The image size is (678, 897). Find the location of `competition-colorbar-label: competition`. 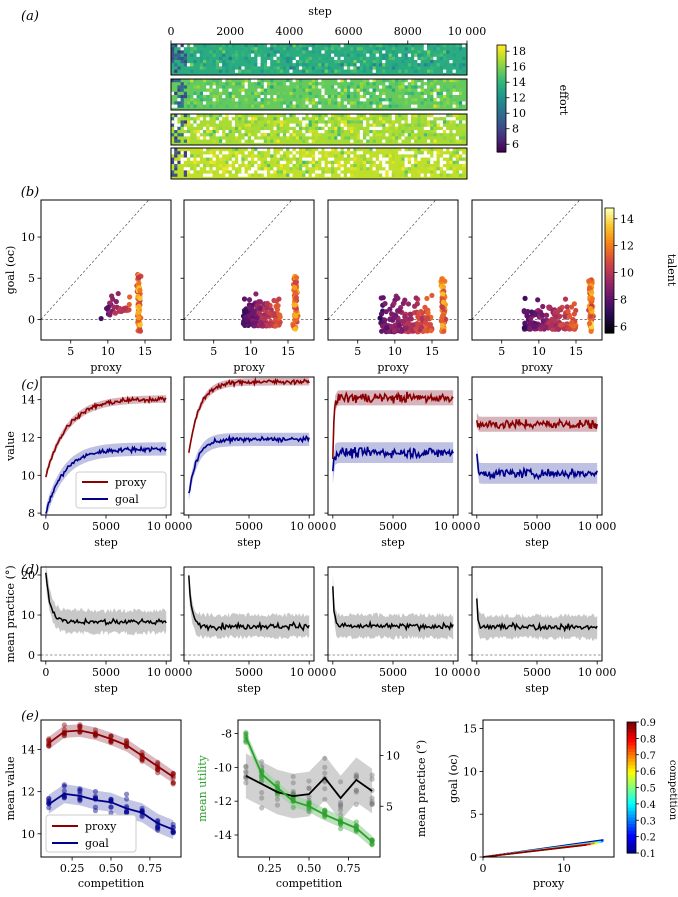

competition-colorbar-label: competition is located at coordinates (672, 790).